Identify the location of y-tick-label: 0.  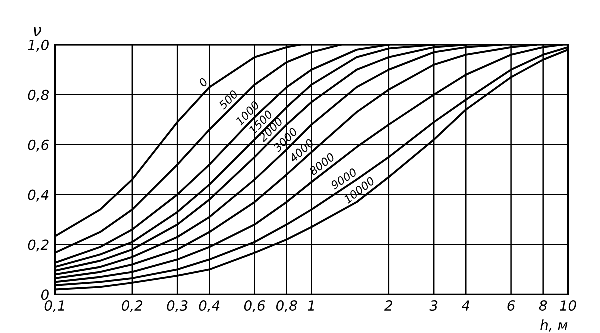
(45, 295).